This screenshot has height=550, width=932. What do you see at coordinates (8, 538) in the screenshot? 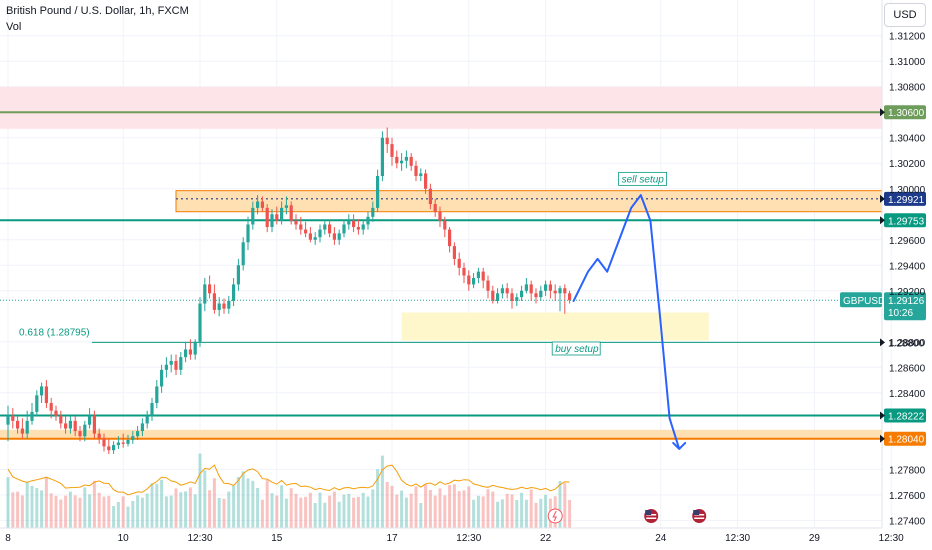
I see `time-tick-label: 8` at bounding box center [8, 538].